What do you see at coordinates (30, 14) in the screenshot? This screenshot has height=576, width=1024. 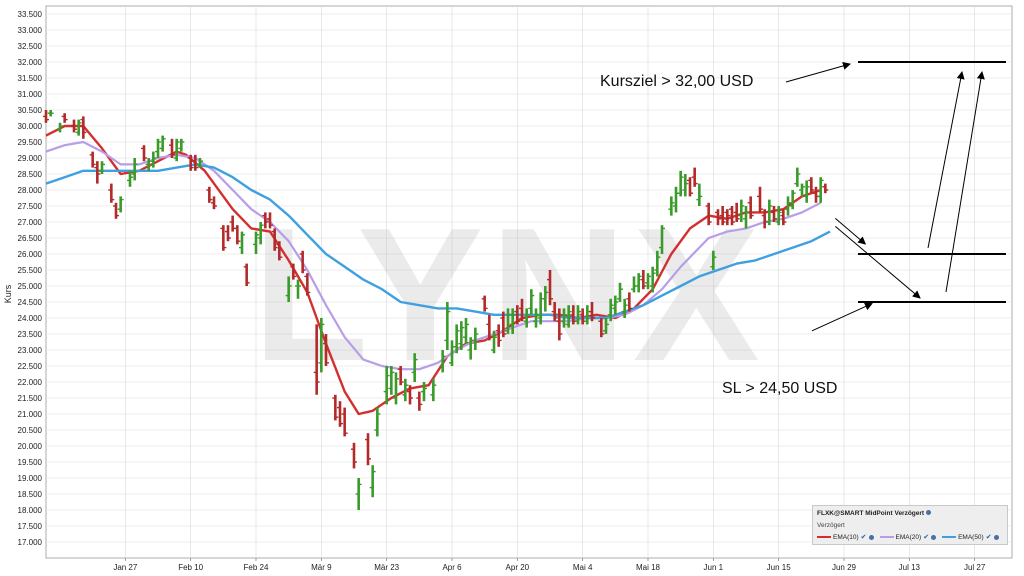 I see `y-tick-label: 33.500` at bounding box center [30, 14].